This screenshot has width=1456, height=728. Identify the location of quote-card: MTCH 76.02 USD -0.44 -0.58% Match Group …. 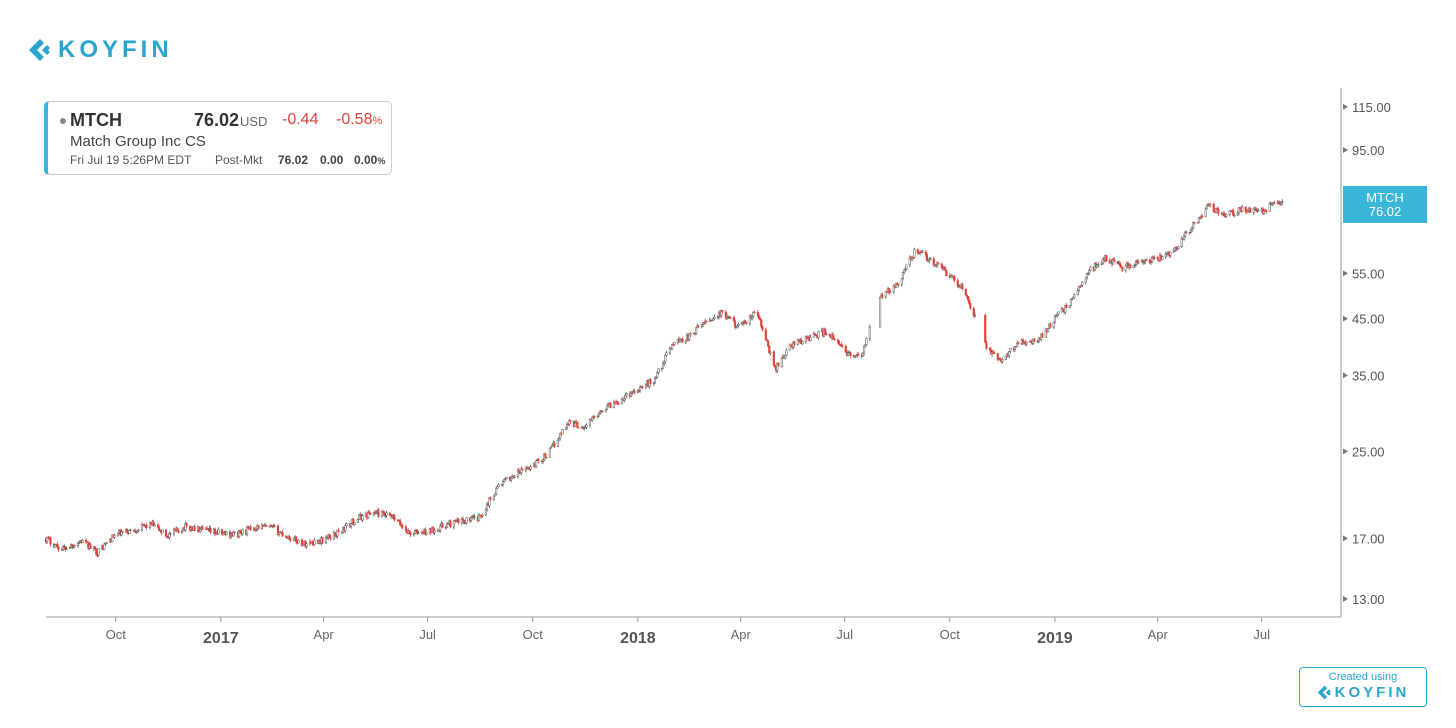
(218, 138).